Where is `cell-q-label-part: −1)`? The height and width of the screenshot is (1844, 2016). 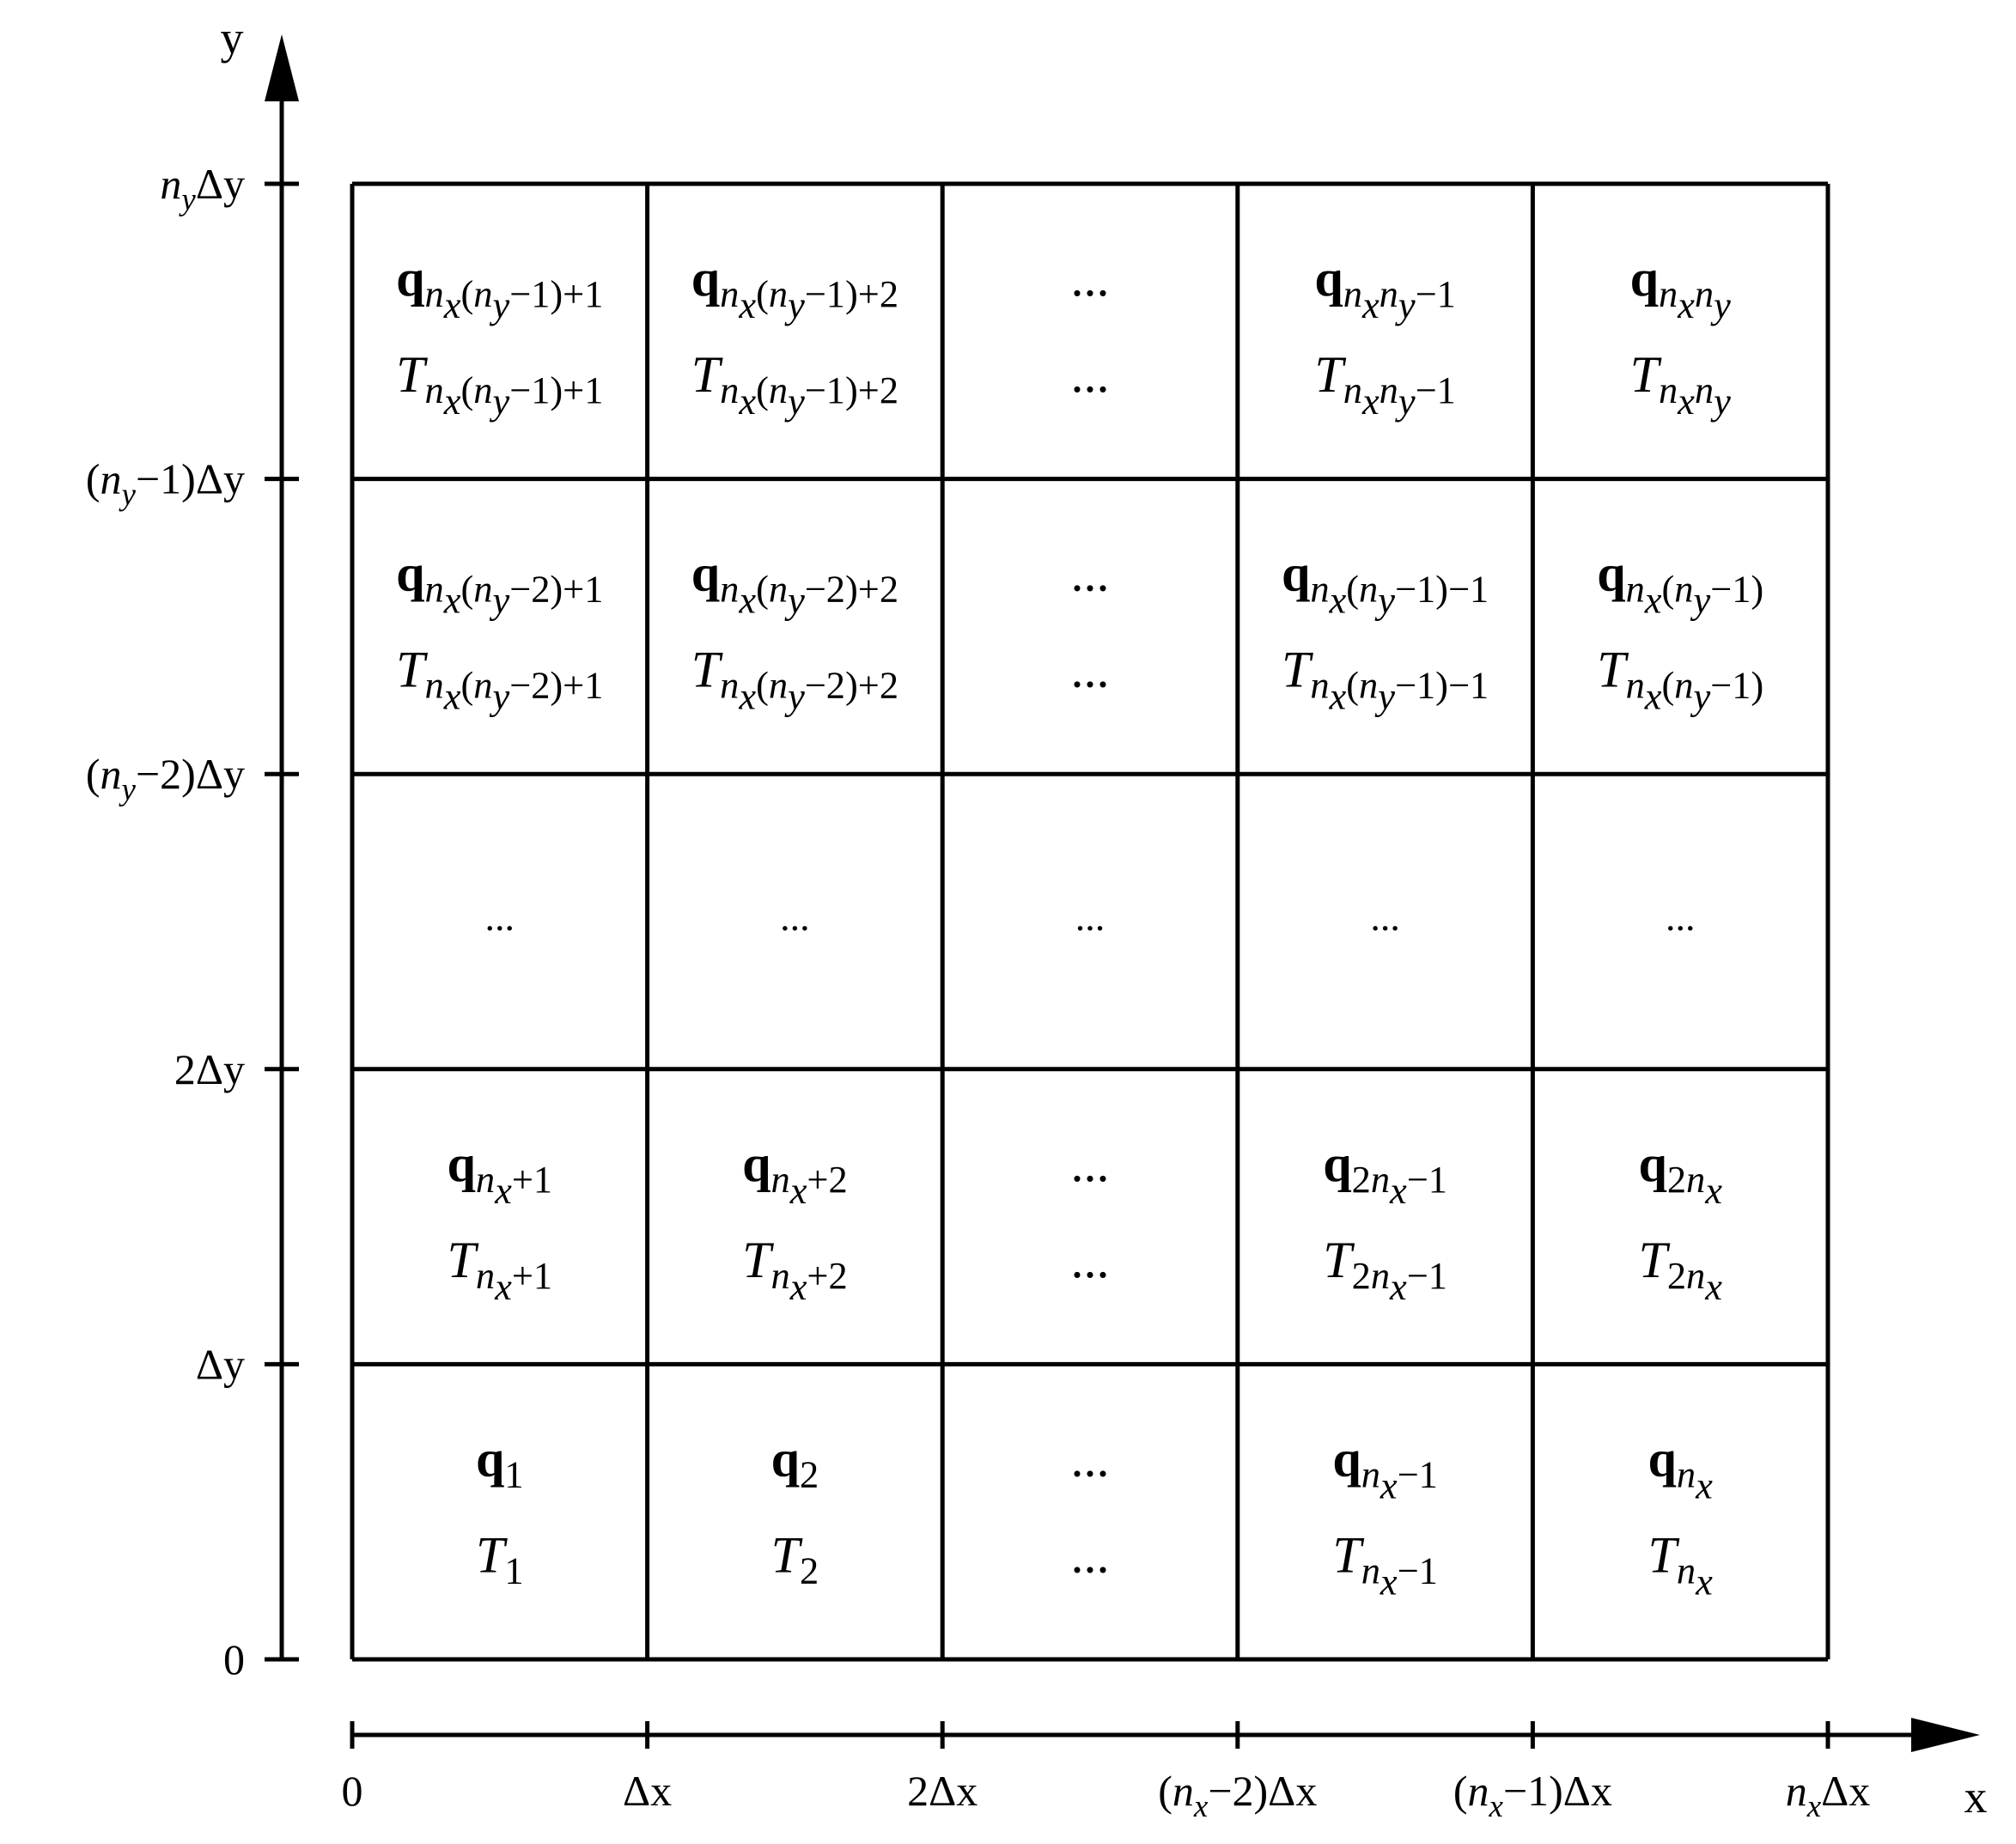
cell-q-label-part: −1) is located at coordinates (1736, 589).